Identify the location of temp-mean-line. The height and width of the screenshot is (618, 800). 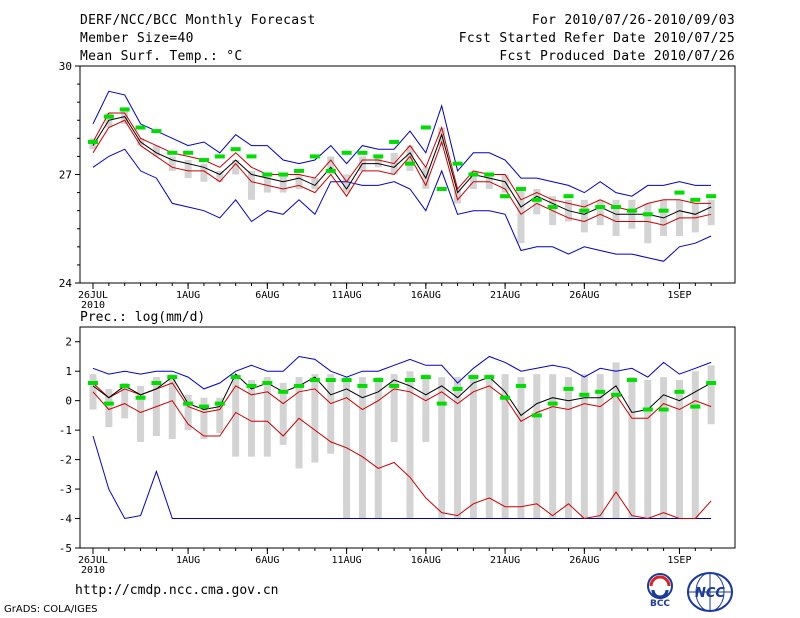
(402, 167).